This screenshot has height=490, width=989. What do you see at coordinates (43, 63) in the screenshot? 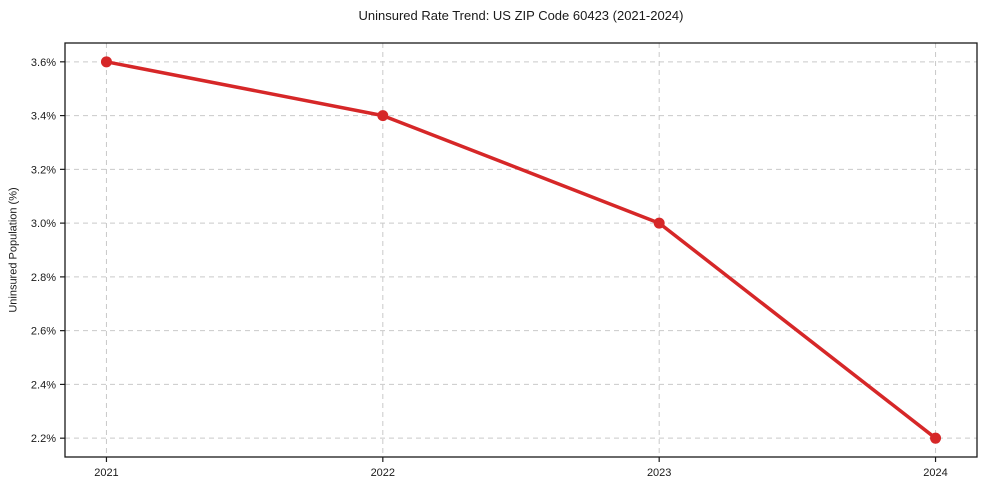
I see `y-tick-label: 3.6%` at bounding box center [43, 63].